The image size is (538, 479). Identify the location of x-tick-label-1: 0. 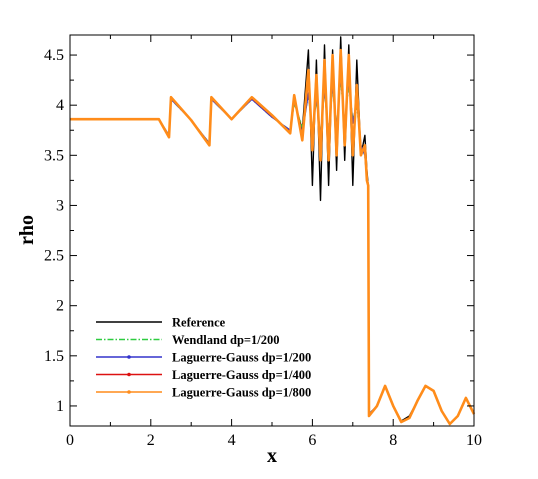
(70, 440).